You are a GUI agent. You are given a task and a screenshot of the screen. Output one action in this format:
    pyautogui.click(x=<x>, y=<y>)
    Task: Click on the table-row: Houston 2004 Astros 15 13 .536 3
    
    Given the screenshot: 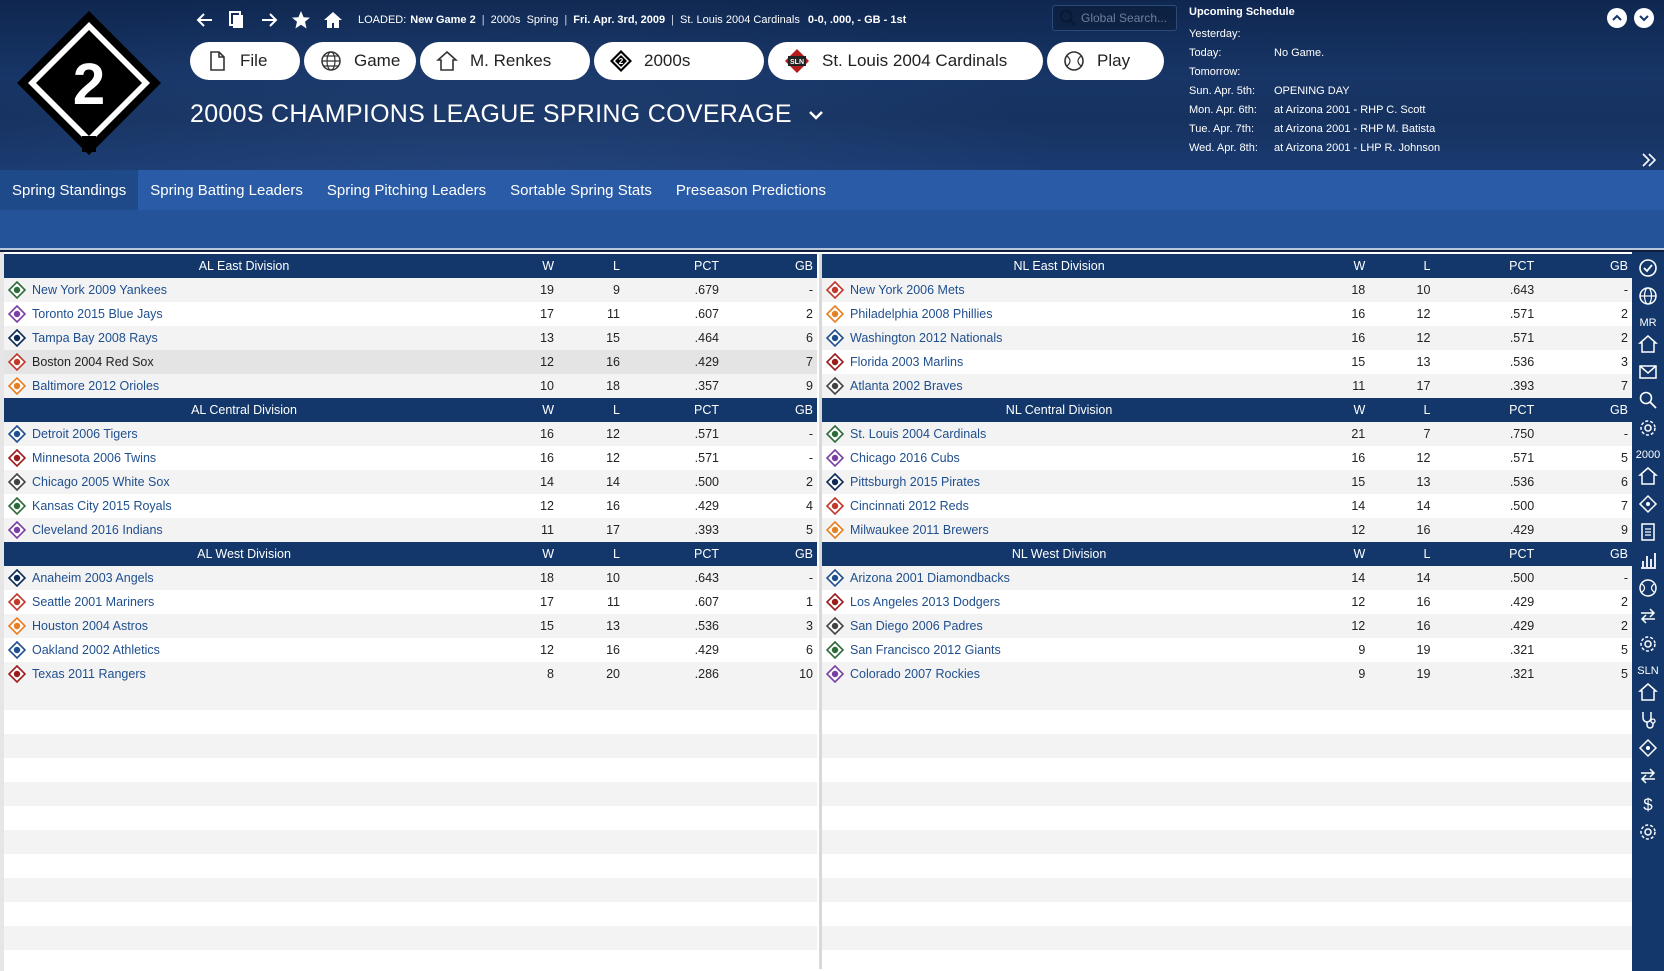 What is the action you would take?
    pyautogui.click(x=410, y=626)
    